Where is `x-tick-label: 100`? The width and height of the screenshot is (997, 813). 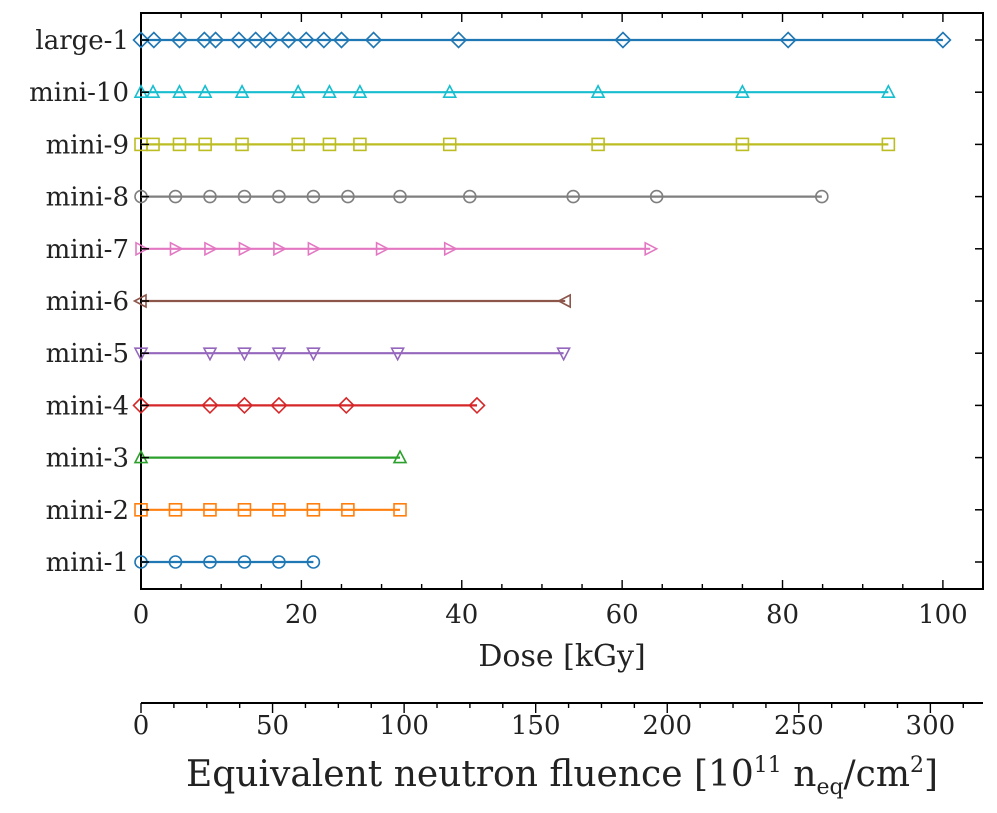
x-tick-label: 100 is located at coordinates (943, 615).